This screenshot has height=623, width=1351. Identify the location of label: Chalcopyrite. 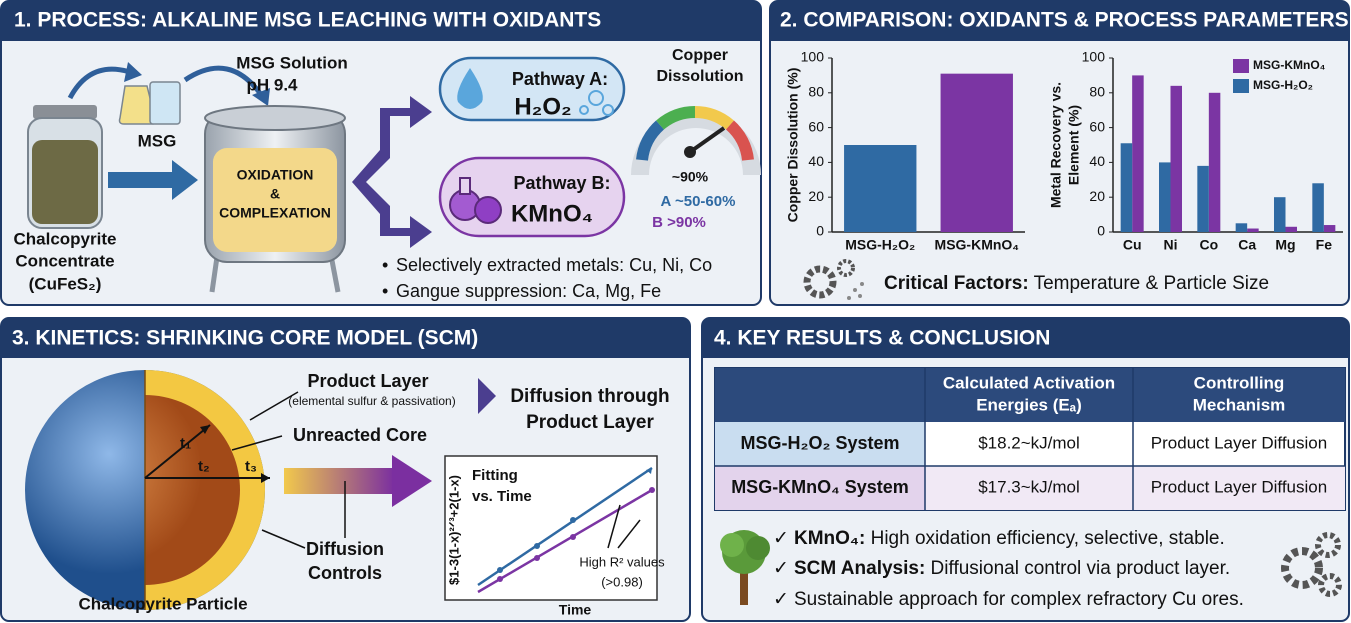
(65, 238).